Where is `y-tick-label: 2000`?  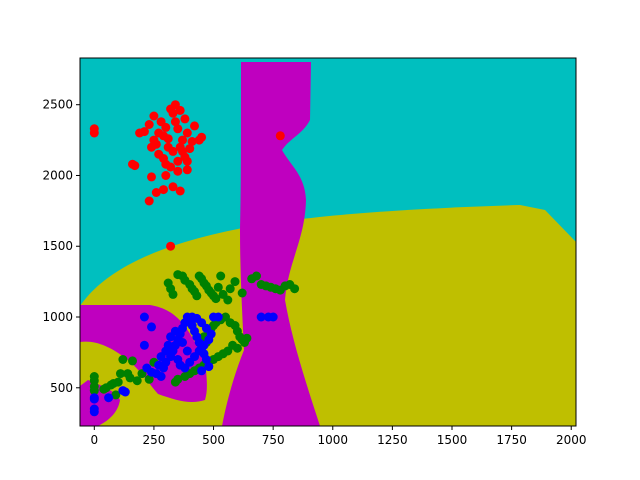
y-tick-label: 2000 is located at coordinates (57, 175).